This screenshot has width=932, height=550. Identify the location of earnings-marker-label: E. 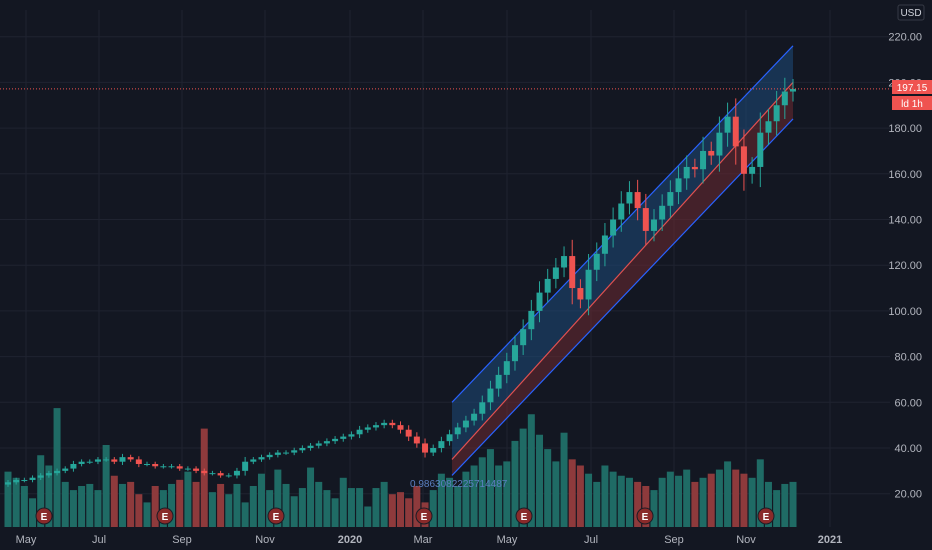
(424, 517).